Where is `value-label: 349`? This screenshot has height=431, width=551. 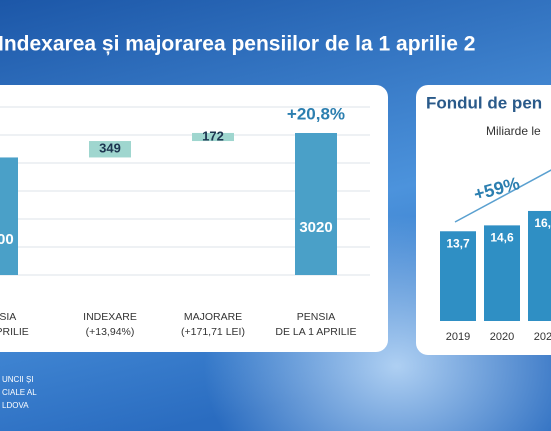 value-label: 349 is located at coordinates (110, 148).